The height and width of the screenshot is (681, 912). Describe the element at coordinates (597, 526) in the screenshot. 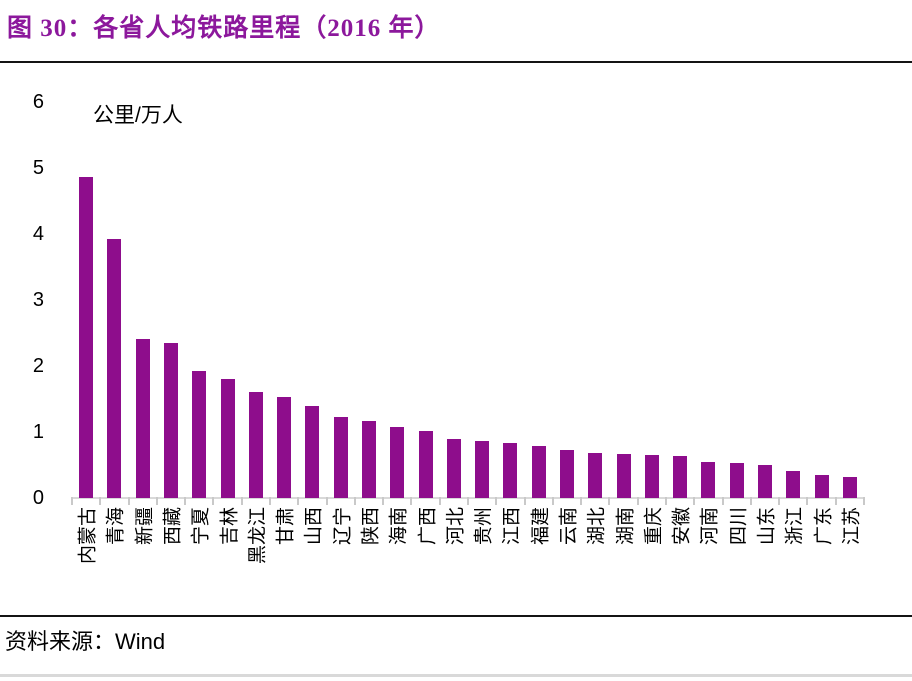

I see `x-axis-category-label-text: 湖北` at that location.